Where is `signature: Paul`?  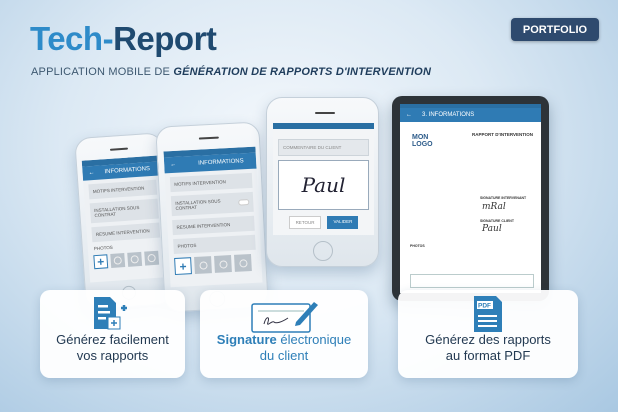 signature: Paul is located at coordinates (323, 185).